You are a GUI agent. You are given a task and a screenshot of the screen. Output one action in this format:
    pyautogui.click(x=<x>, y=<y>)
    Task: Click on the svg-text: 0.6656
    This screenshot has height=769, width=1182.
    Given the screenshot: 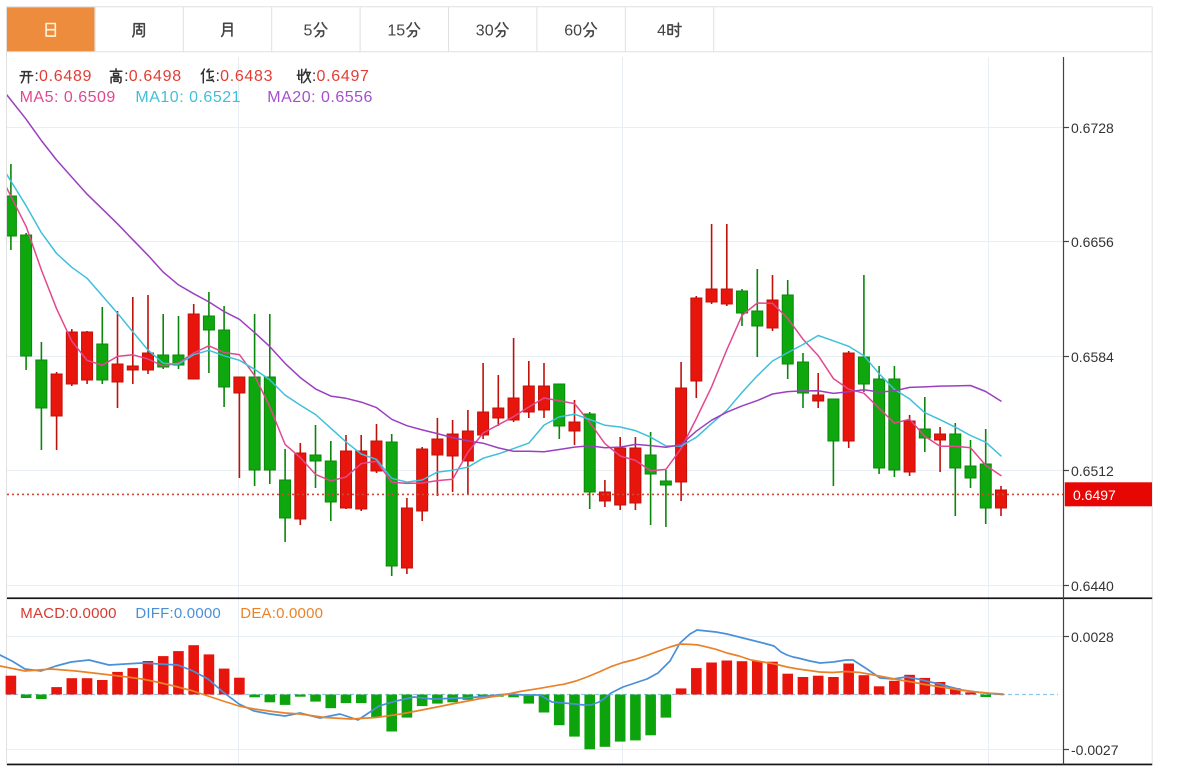 What is the action you would take?
    pyautogui.click(x=1092, y=242)
    